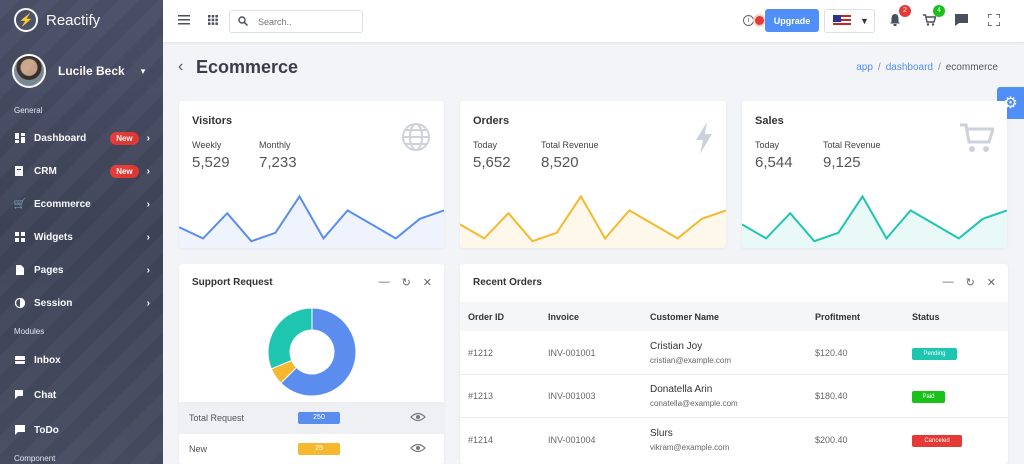 The height and width of the screenshot is (464, 1024). What do you see at coordinates (319, 449) in the screenshot?
I see `support-row-value: 25` at bounding box center [319, 449].